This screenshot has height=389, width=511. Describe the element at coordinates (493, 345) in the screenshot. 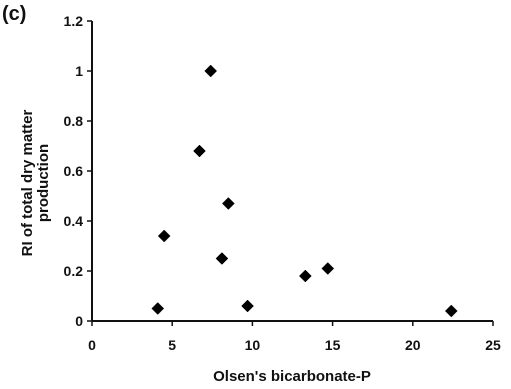

I see `x-tick-label: 25` at that location.